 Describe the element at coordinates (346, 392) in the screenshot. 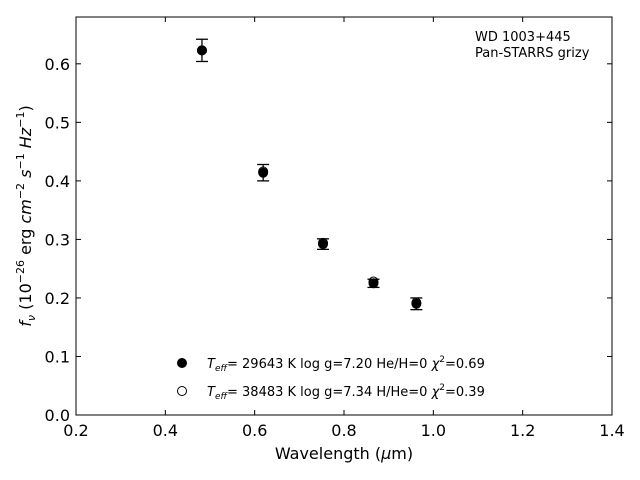

I see `legend-entry-2: Teff= 38483 K log g=7.34 H/He=0 χ2=0.39` at that location.